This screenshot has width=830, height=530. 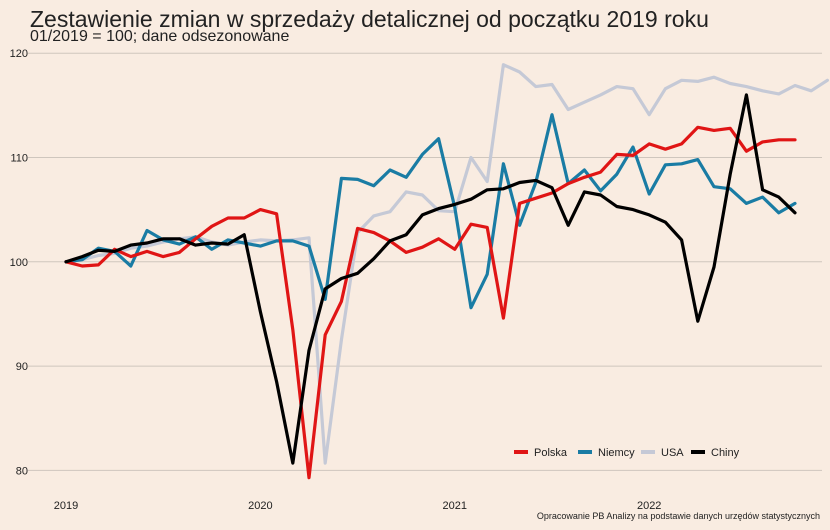 I want to click on x-tick-label: 2021, so click(x=455, y=506).